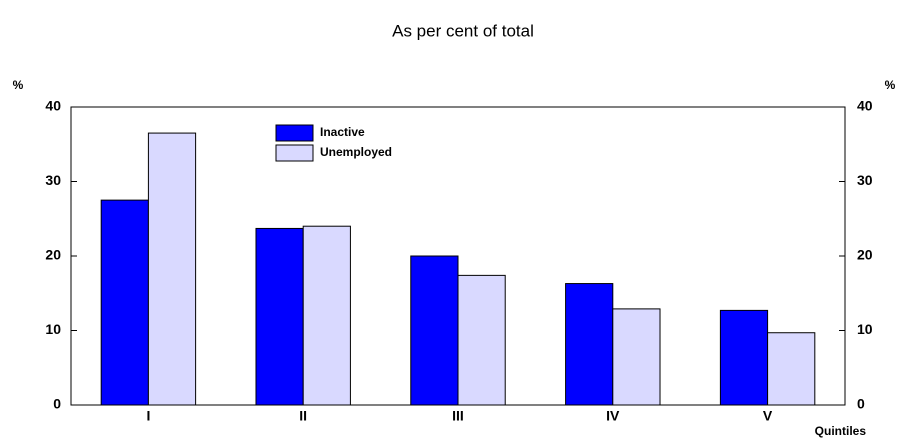 Image resolution: width=905 pixels, height=440 pixels. I want to click on legend-label: Unemployed, so click(356, 152).